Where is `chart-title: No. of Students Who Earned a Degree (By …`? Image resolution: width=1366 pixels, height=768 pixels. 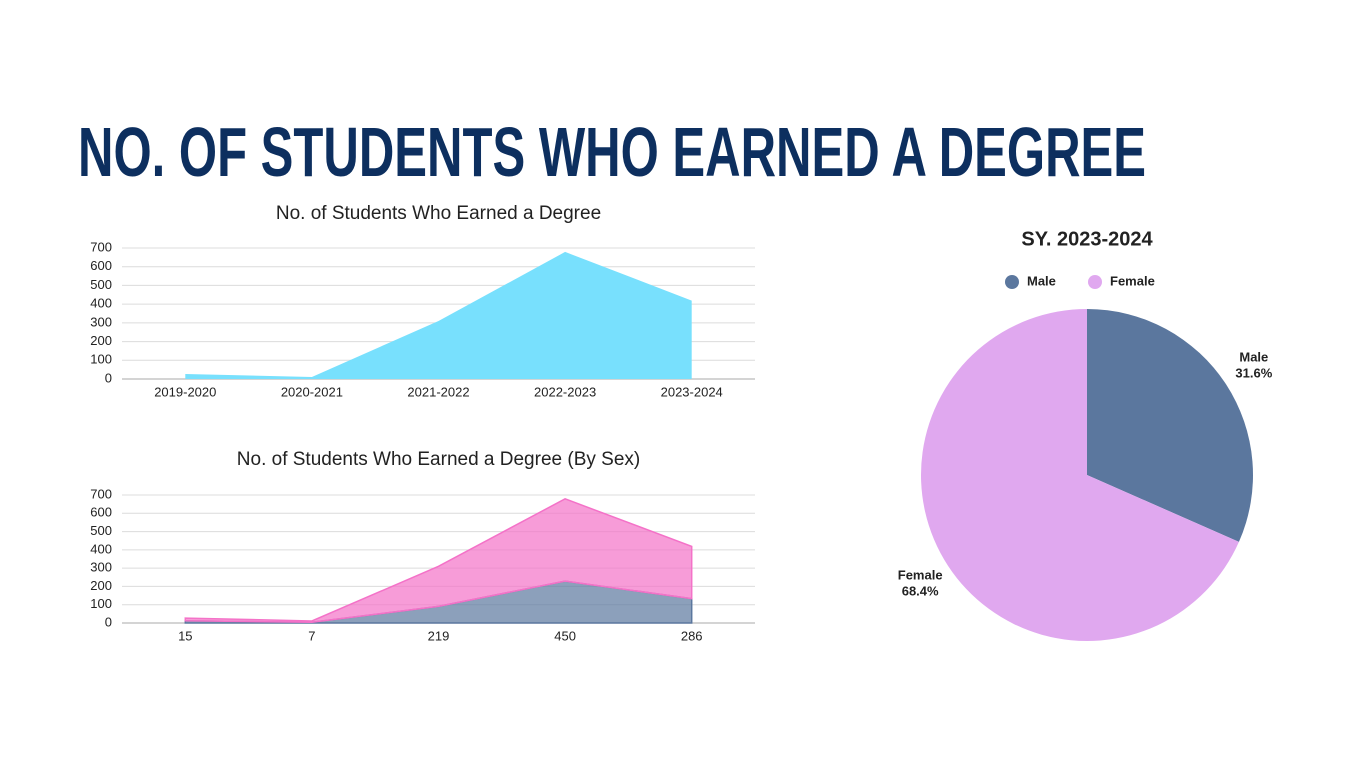 chart-title: No. of Students Who Earned a Degree (By … is located at coordinates (438, 459).